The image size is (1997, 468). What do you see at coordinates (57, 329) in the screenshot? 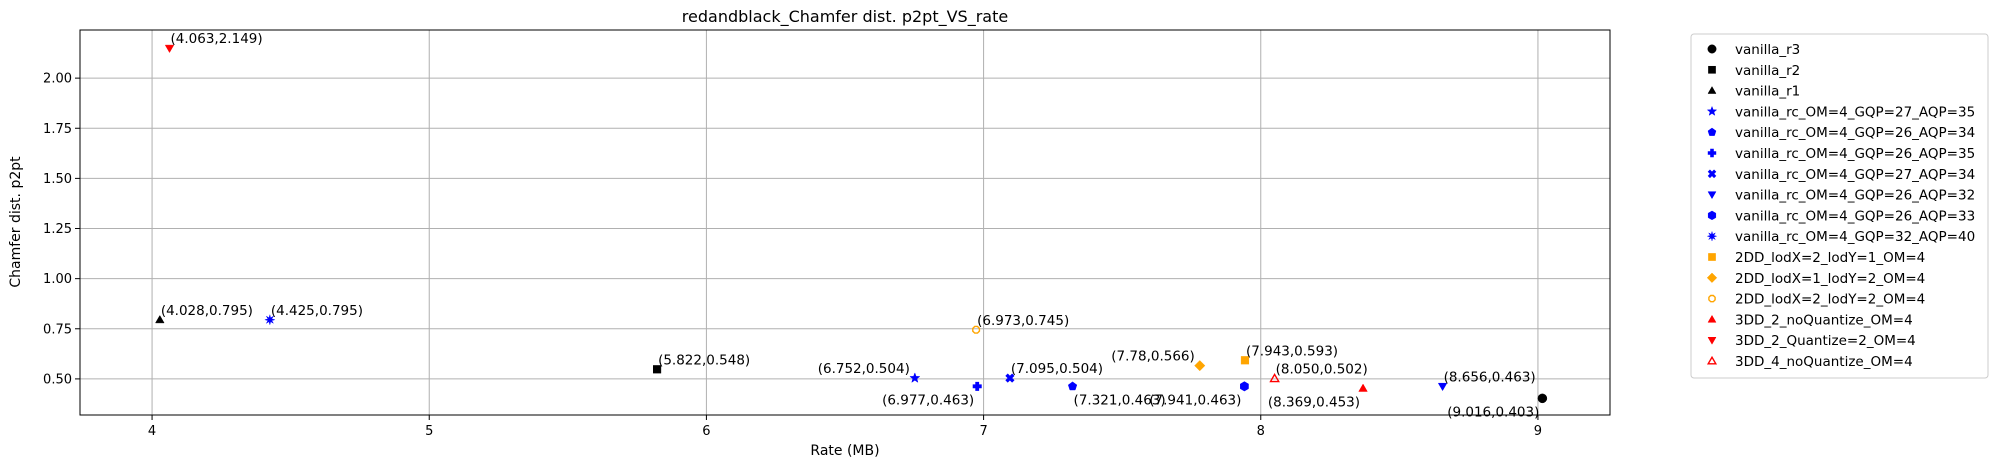
I see `y-tick-label: 0.75` at bounding box center [57, 329].